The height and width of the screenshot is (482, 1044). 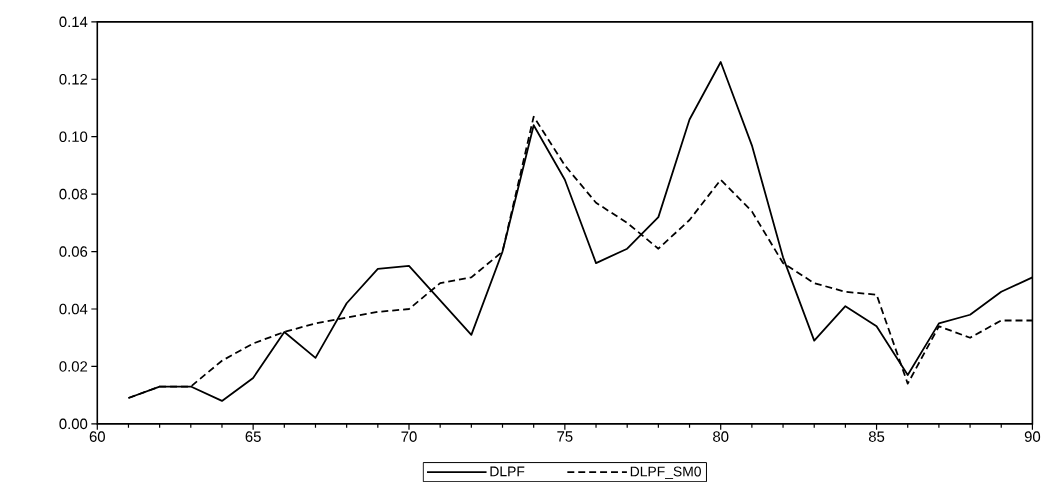 I want to click on y-tick-label: 0.06, so click(x=73, y=251).